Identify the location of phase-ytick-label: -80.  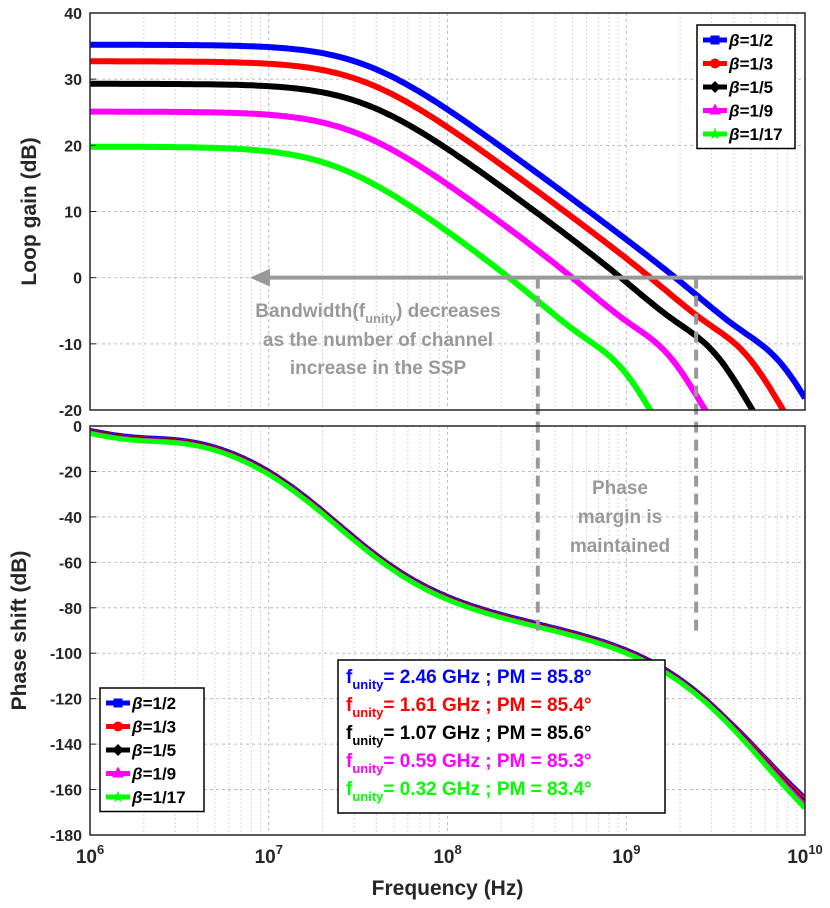
(70, 609).